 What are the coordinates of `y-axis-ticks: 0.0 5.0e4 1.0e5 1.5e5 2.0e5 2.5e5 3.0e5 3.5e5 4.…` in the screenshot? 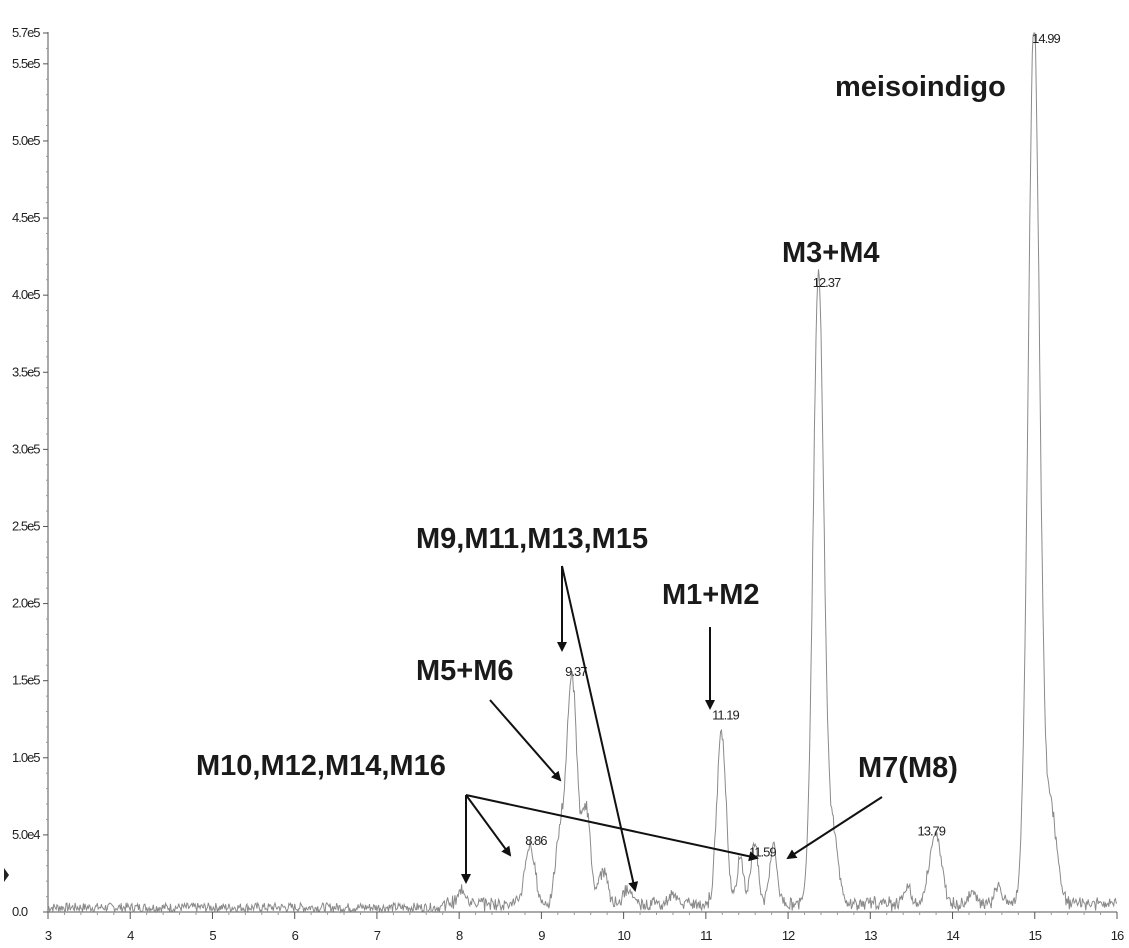 It's located at (30, 472).